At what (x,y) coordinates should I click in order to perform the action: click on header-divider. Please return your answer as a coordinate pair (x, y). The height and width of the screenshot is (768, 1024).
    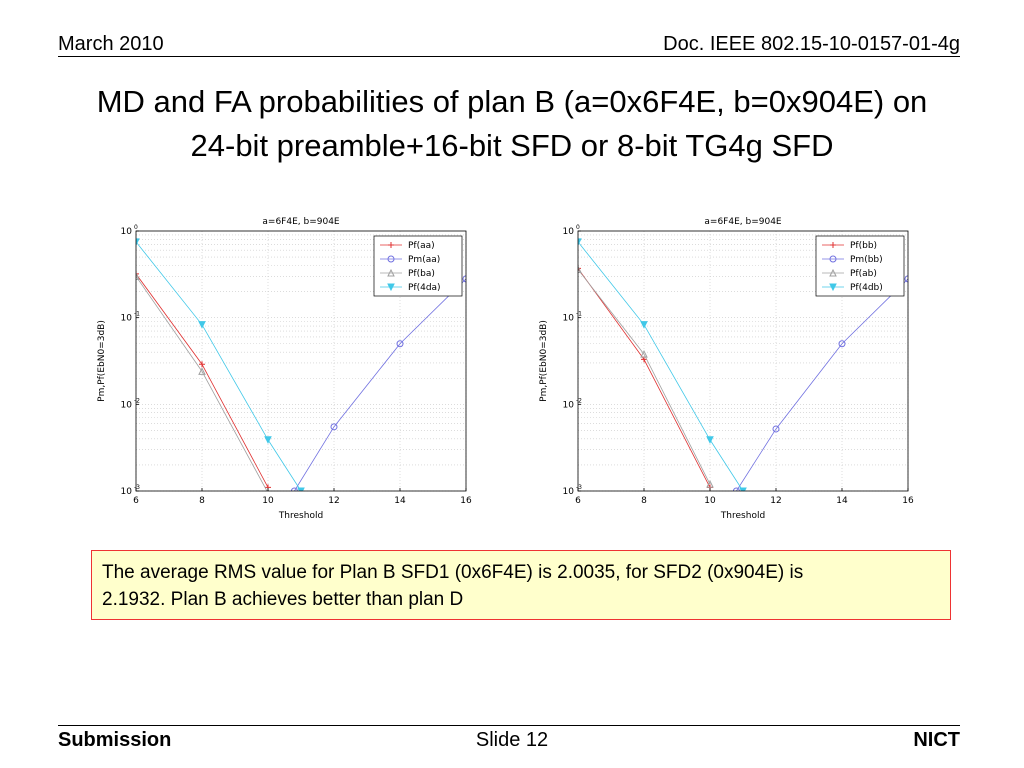
    Looking at the image, I should click on (509, 56).